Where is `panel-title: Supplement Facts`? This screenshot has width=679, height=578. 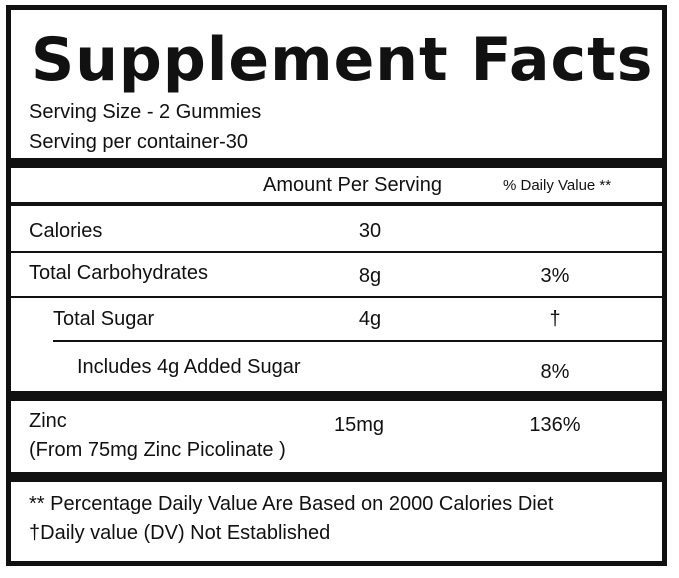
panel-title: Supplement Facts is located at coordinates (342, 60).